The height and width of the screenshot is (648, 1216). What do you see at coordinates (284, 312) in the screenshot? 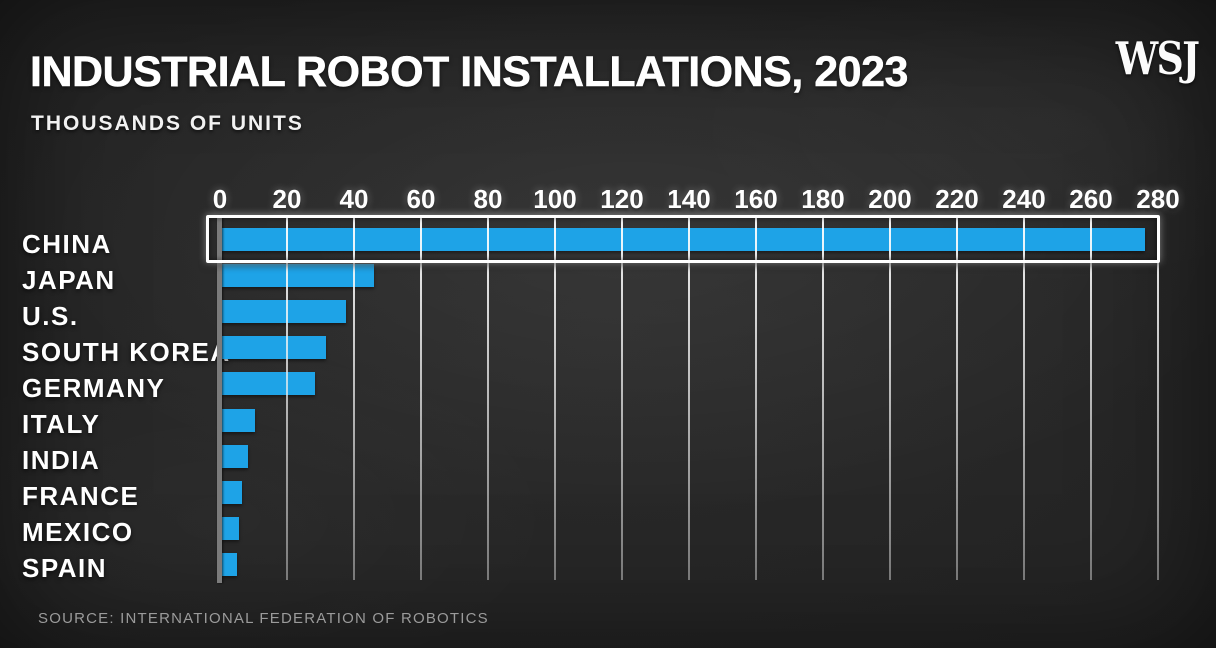
I see `bar-u-s` at bounding box center [284, 312].